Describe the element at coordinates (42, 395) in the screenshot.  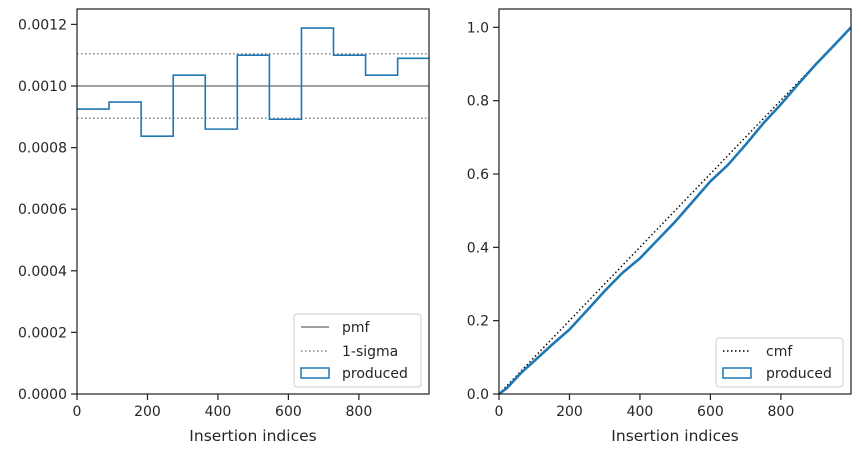
I see `left-y-tick-label: 0.0000` at that location.